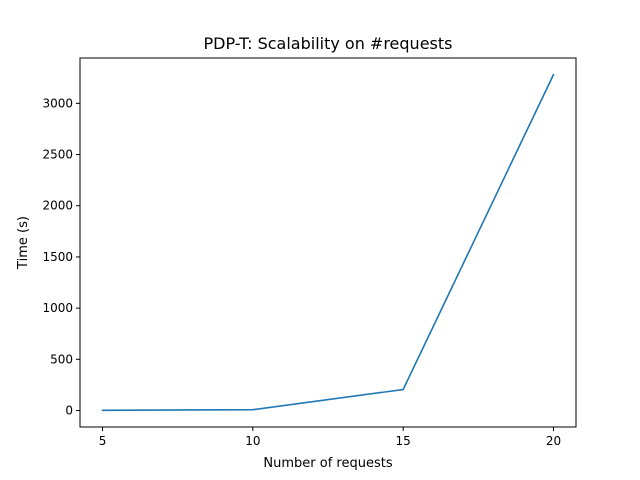 This screenshot has width=640, height=480. What do you see at coordinates (69, 411) in the screenshot?
I see `y-tick-label: 0` at bounding box center [69, 411].